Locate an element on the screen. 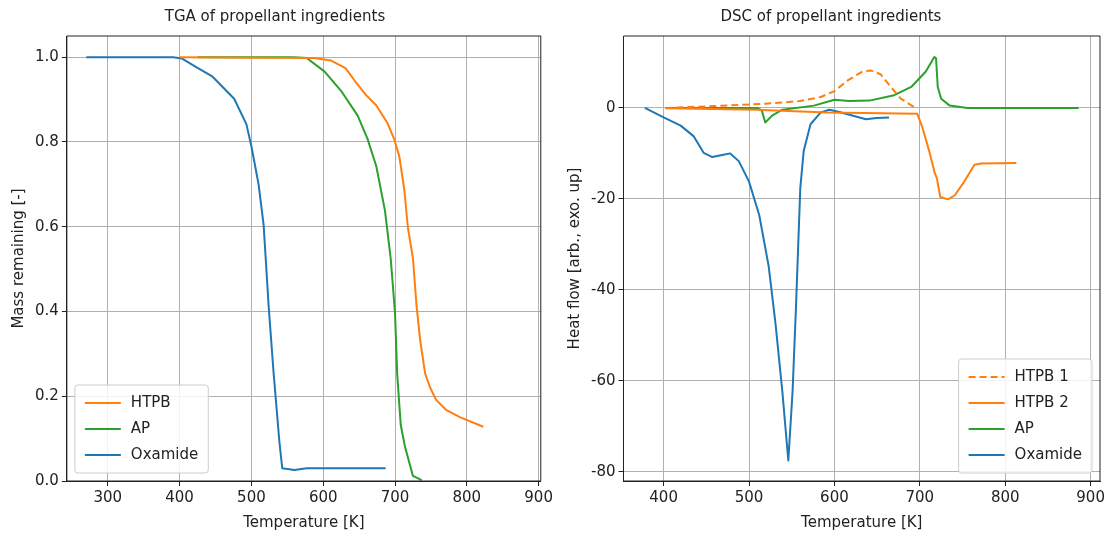  y-tick-label: 1.0 is located at coordinates (47, 56).